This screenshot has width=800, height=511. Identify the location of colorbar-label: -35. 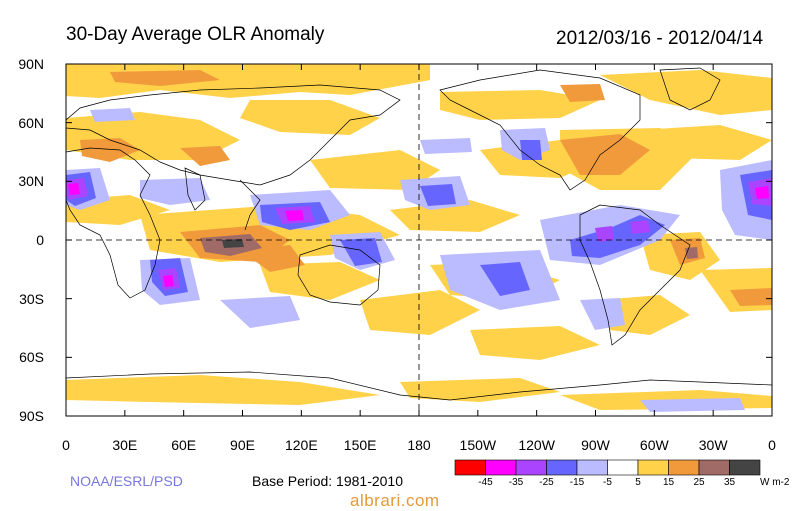
(516, 482).